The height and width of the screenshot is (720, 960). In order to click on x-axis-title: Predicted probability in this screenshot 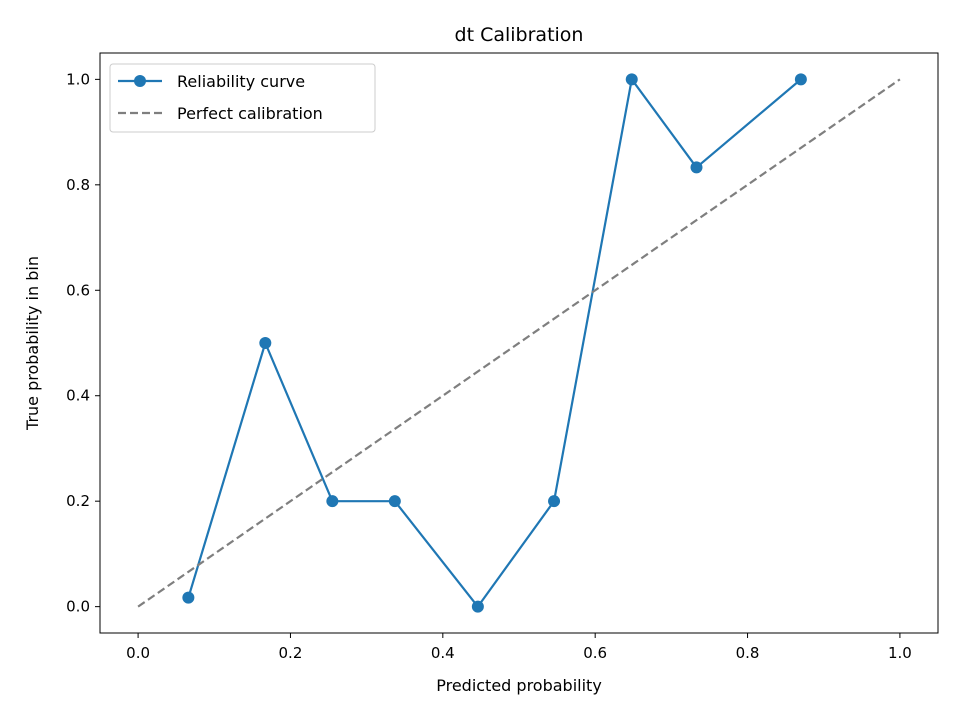, I will do `click(519, 685)`.